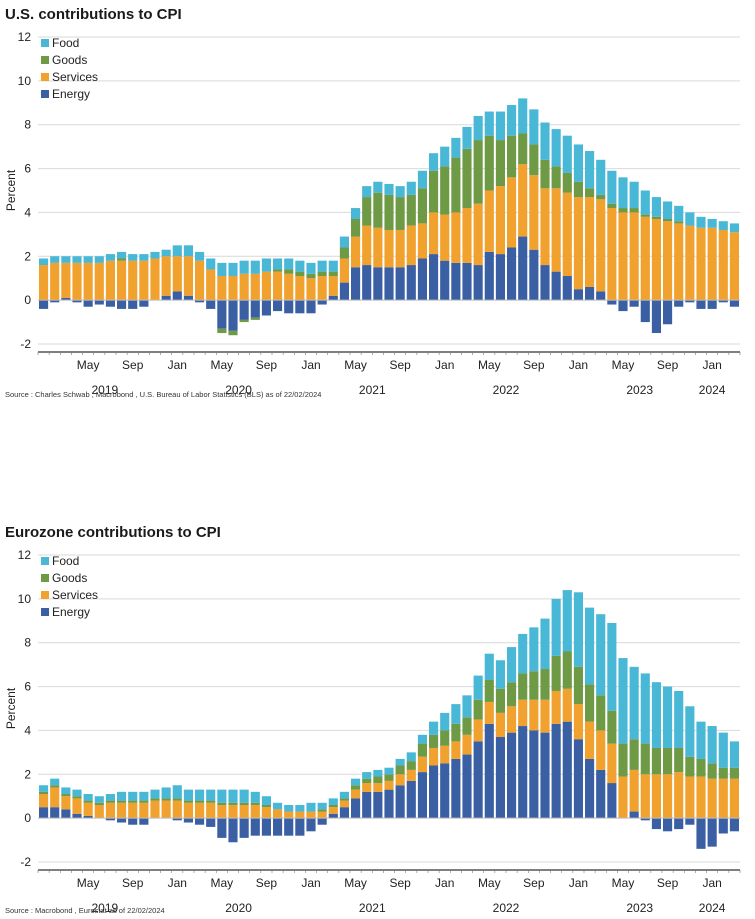 The image size is (755, 919). What do you see at coordinates (27, 256) in the screenshot?
I see `y-tick-label: 2` at bounding box center [27, 256].